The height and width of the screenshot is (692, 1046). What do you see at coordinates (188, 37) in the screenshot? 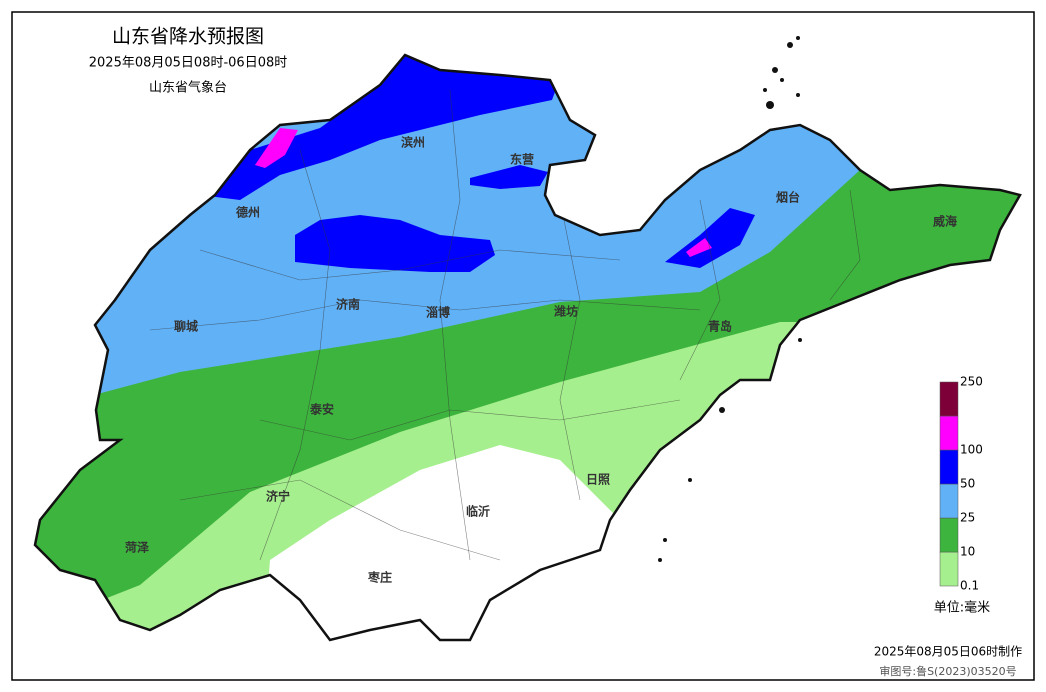
I see `map-title: 山东省降水预报图` at bounding box center [188, 37].